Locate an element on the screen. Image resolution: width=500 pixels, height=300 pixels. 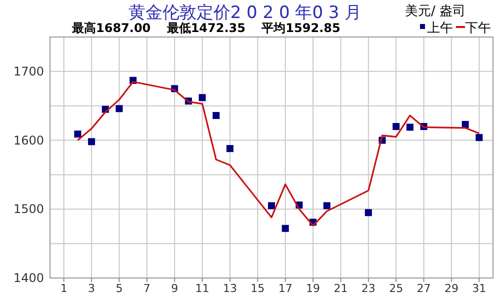
x-tick-label: 19 is located at coordinates (313, 288).